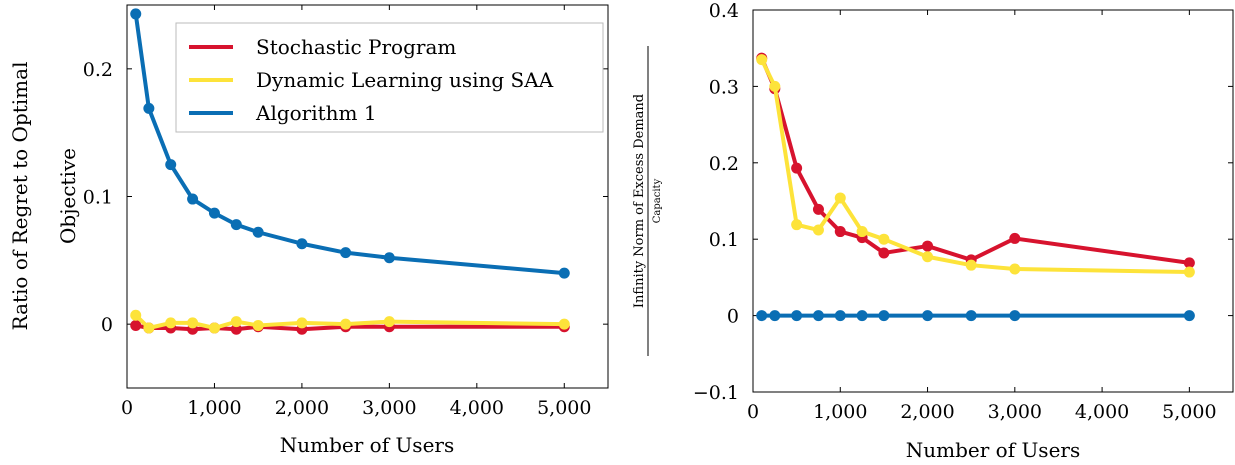 The image size is (1235, 465). I want to click on left-ytick-label: 0, so click(107, 325).